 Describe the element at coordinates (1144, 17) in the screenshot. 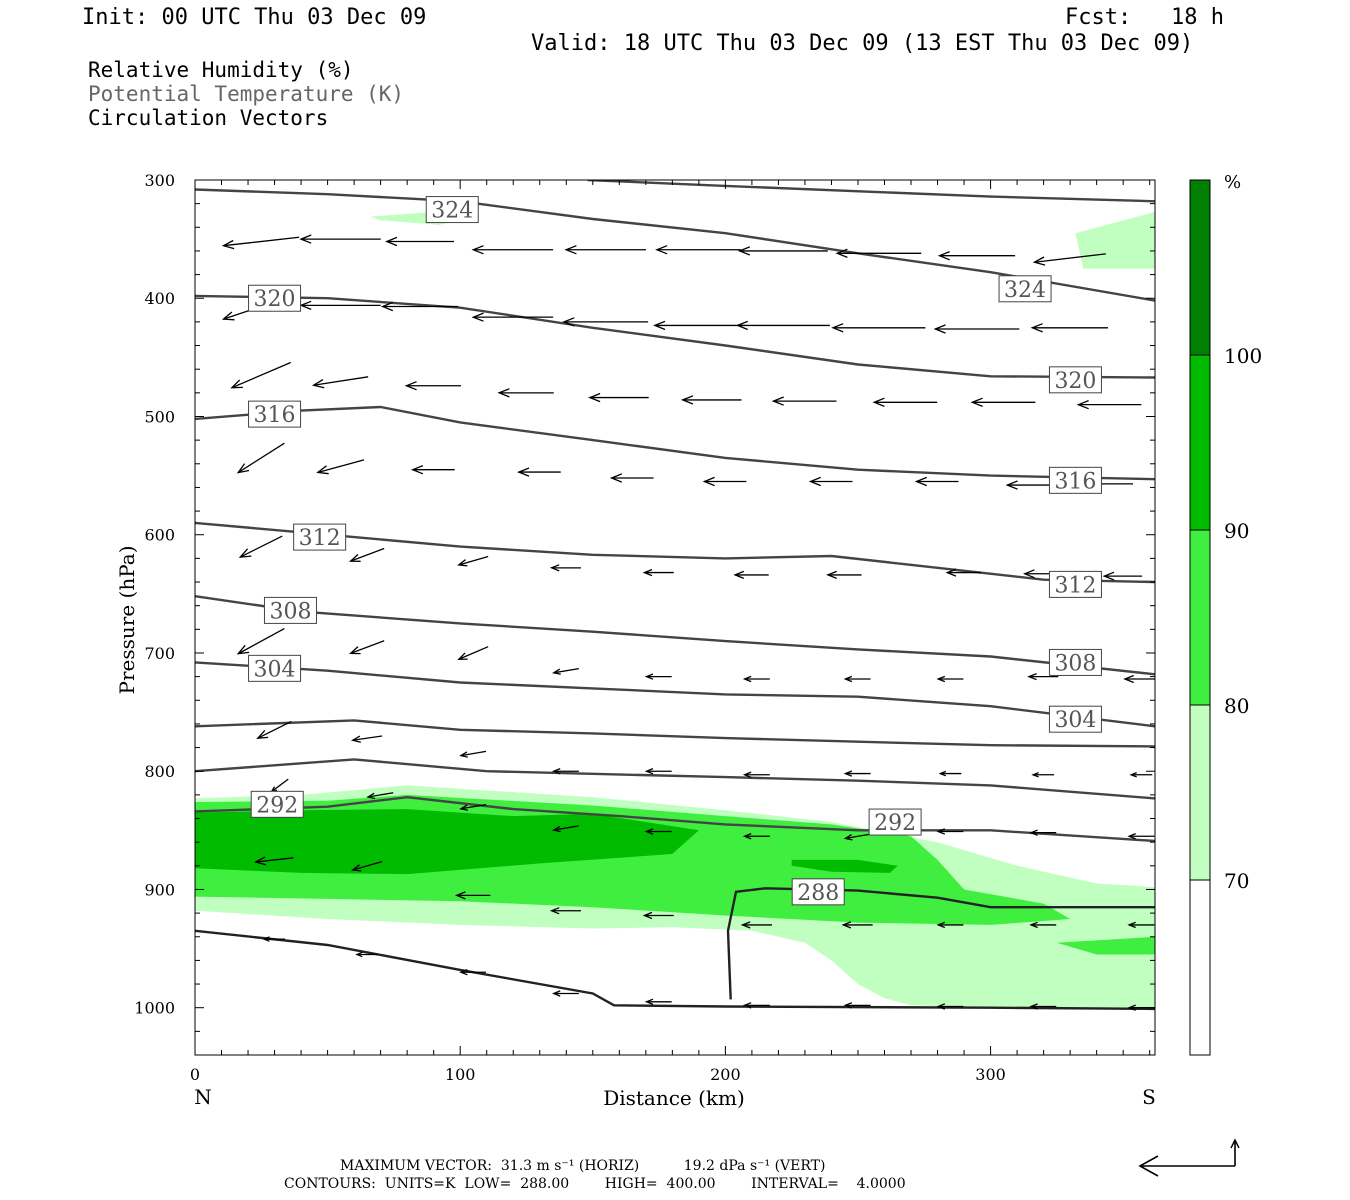

I see `forecast-hour: Fcst: 18 h` at that location.